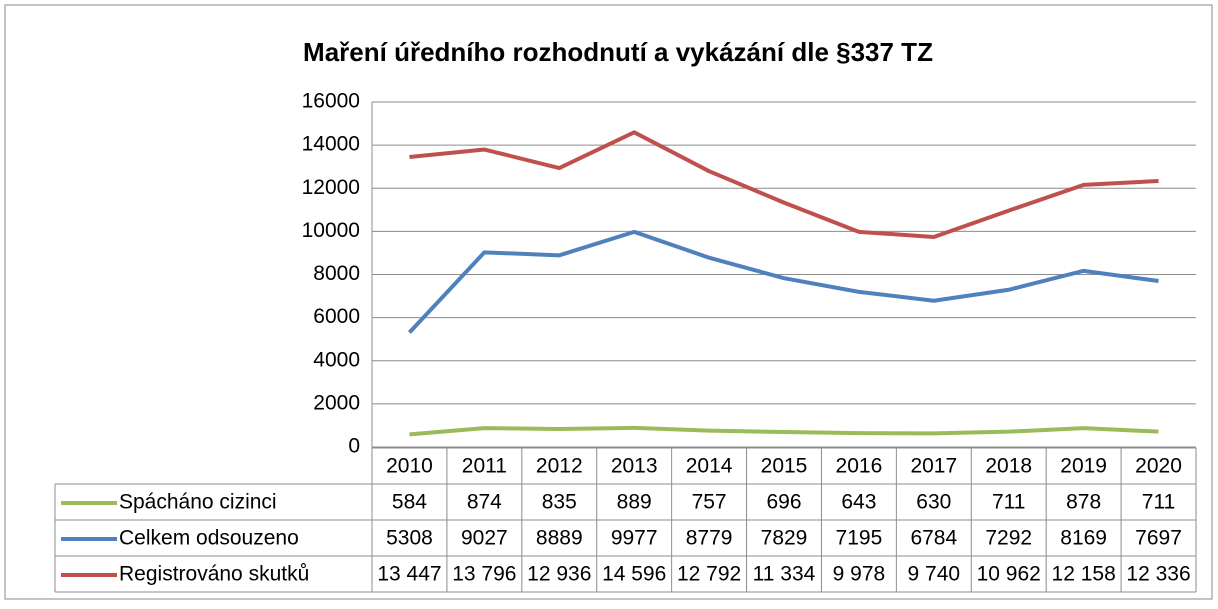  I want to click on table-value: 835, so click(559, 502).